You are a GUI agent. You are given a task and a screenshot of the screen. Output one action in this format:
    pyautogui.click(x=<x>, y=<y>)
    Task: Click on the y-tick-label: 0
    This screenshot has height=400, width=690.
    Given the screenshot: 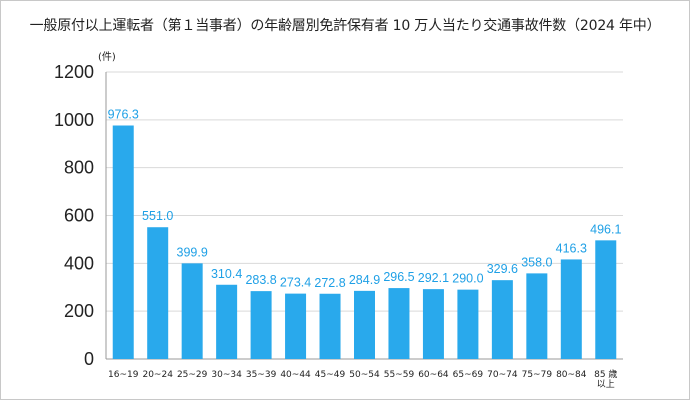 What is the action you would take?
    pyautogui.click(x=89, y=359)
    